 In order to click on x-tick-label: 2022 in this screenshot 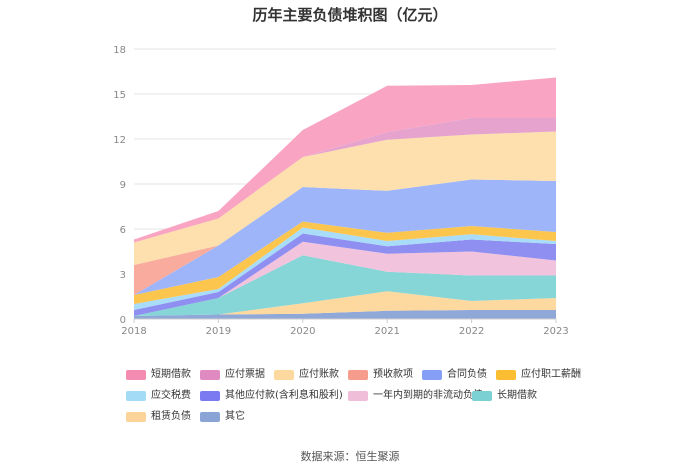, I will do `click(471, 331)`.